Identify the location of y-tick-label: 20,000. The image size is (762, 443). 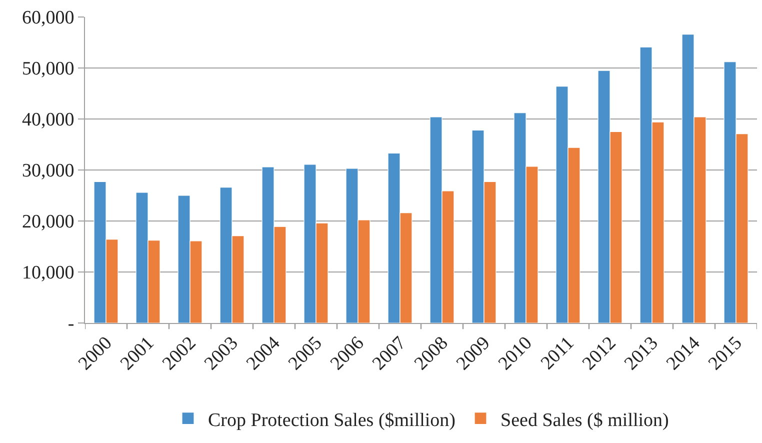
(48, 222).